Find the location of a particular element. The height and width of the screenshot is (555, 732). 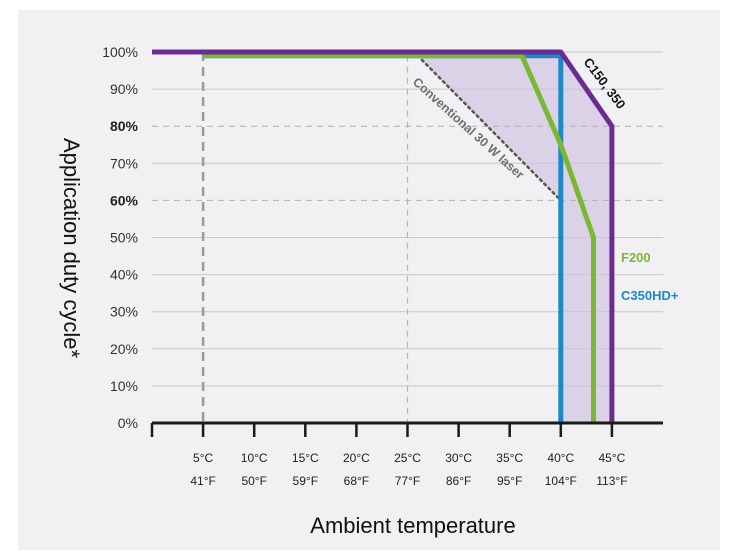

x-axis-title: Ambient temperature is located at coordinates (412, 525).